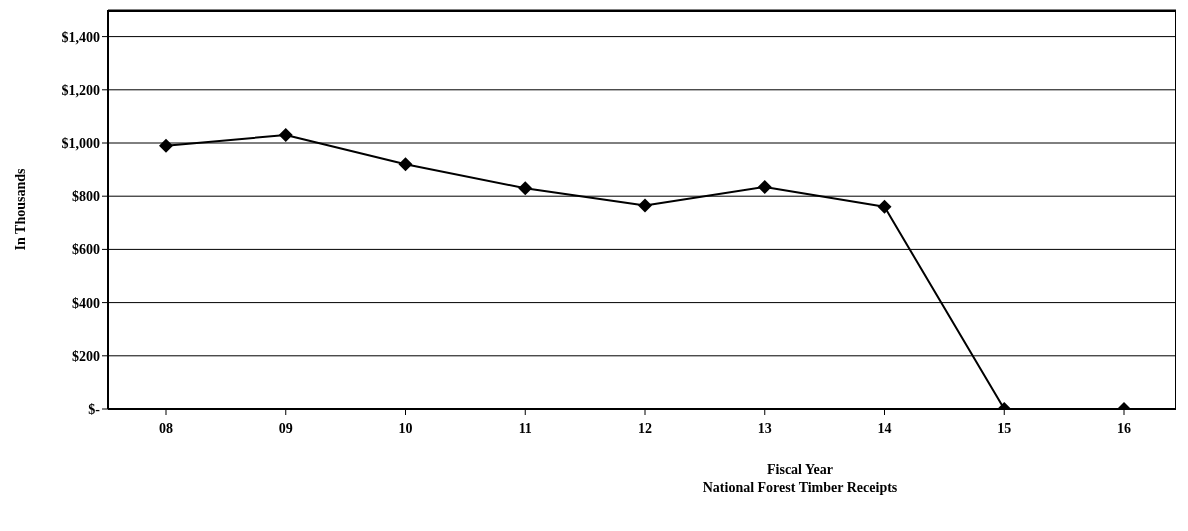 This screenshot has height=531, width=1188. Describe the element at coordinates (800, 470) in the screenshot. I see `x-axis-title: Fiscal Year` at that location.